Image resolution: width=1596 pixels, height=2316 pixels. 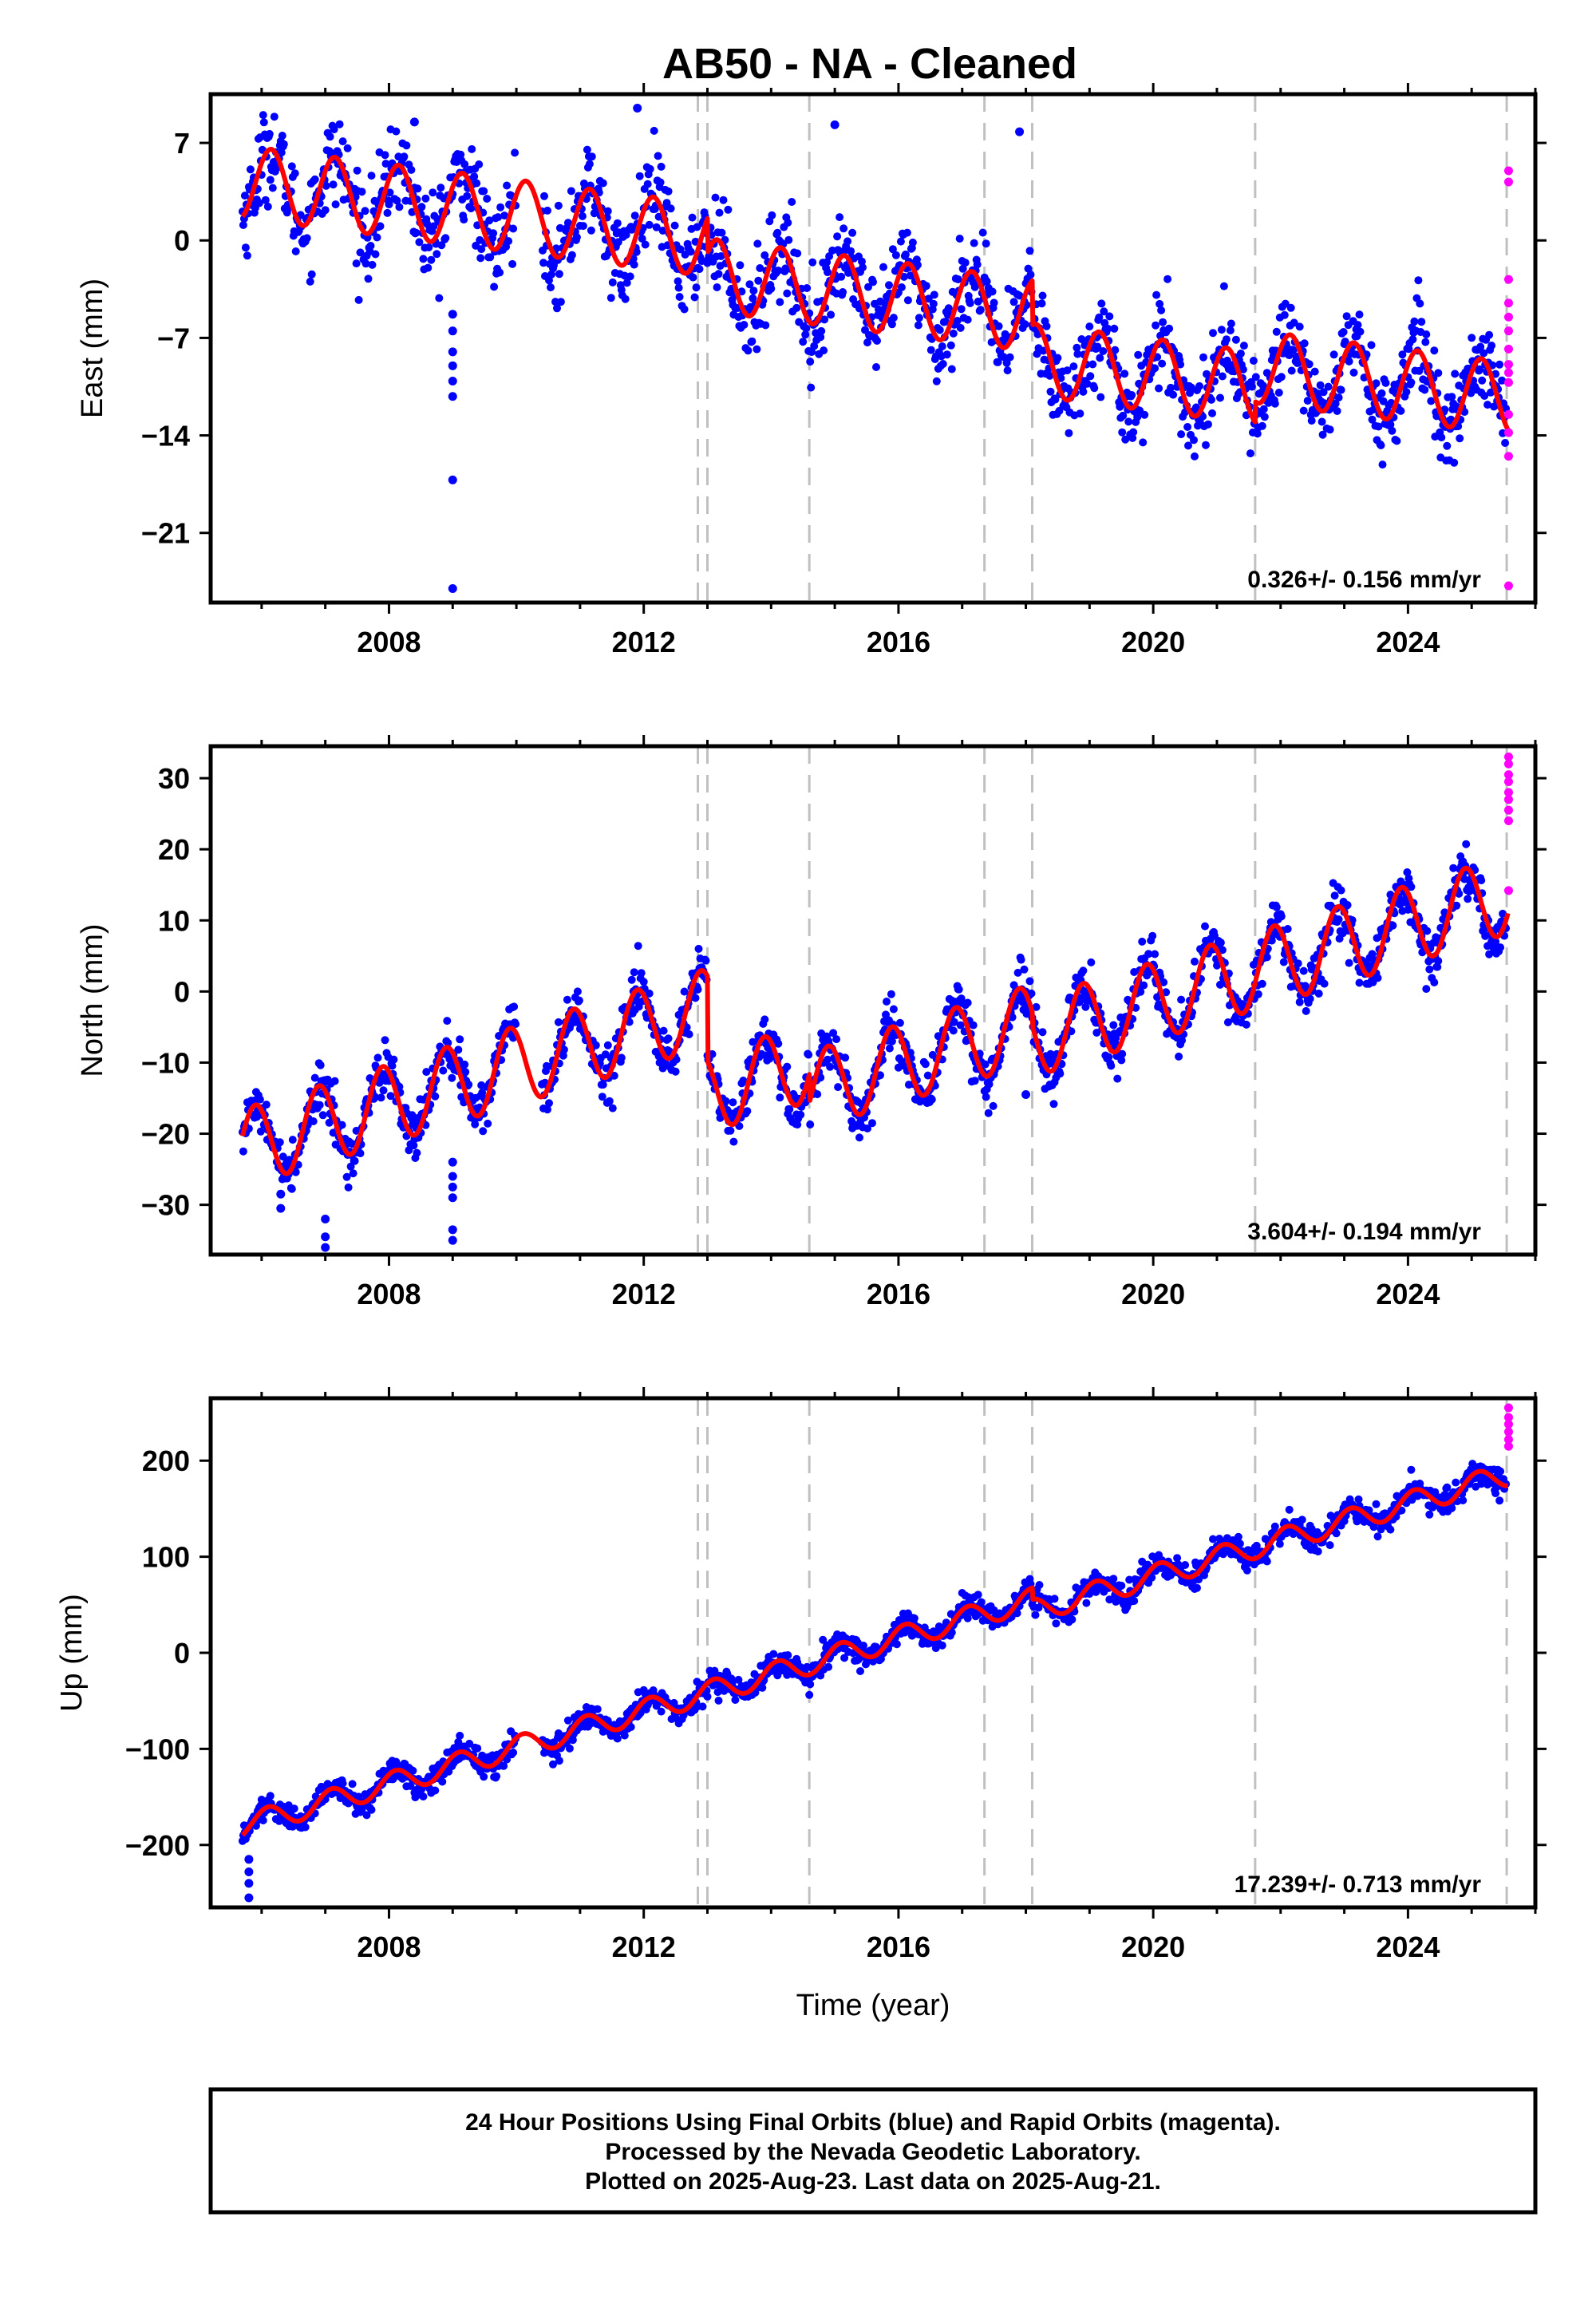 What do you see at coordinates (873, 2006) in the screenshot?
I see `x-axis-label: Time (year)` at bounding box center [873, 2006].